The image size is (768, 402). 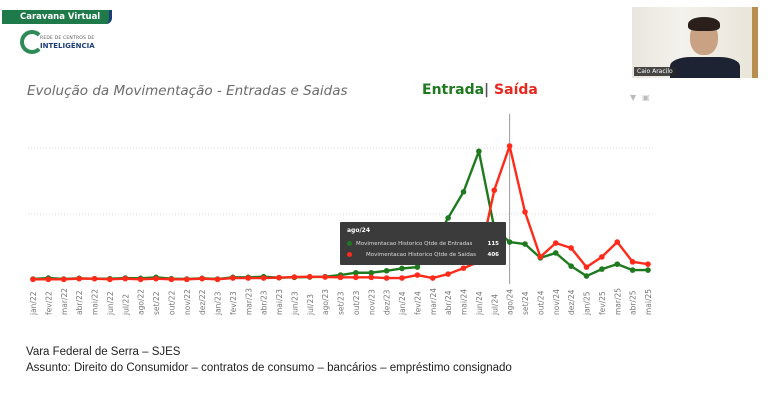 What do you see at coordinates (341, 303) in the screenshot?
I see `x-axis-label: set/23` at bounding box center [341, 303].